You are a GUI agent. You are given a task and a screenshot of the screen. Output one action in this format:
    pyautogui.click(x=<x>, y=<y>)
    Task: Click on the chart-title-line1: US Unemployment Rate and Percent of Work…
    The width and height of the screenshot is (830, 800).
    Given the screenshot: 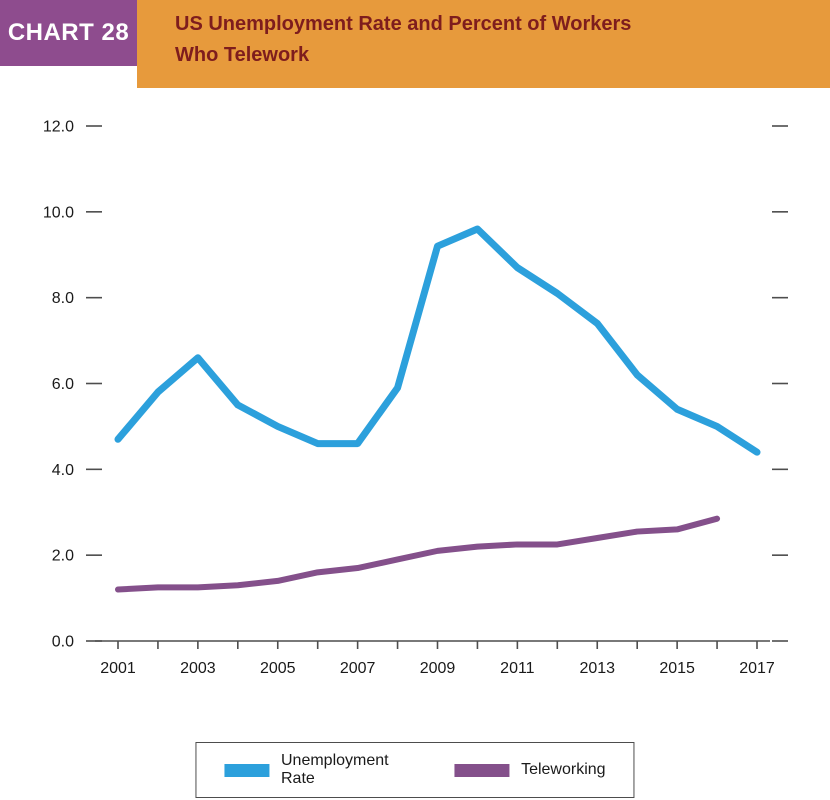 What is the action you would take?
    pyautogui.click(x=403, y=24)
    